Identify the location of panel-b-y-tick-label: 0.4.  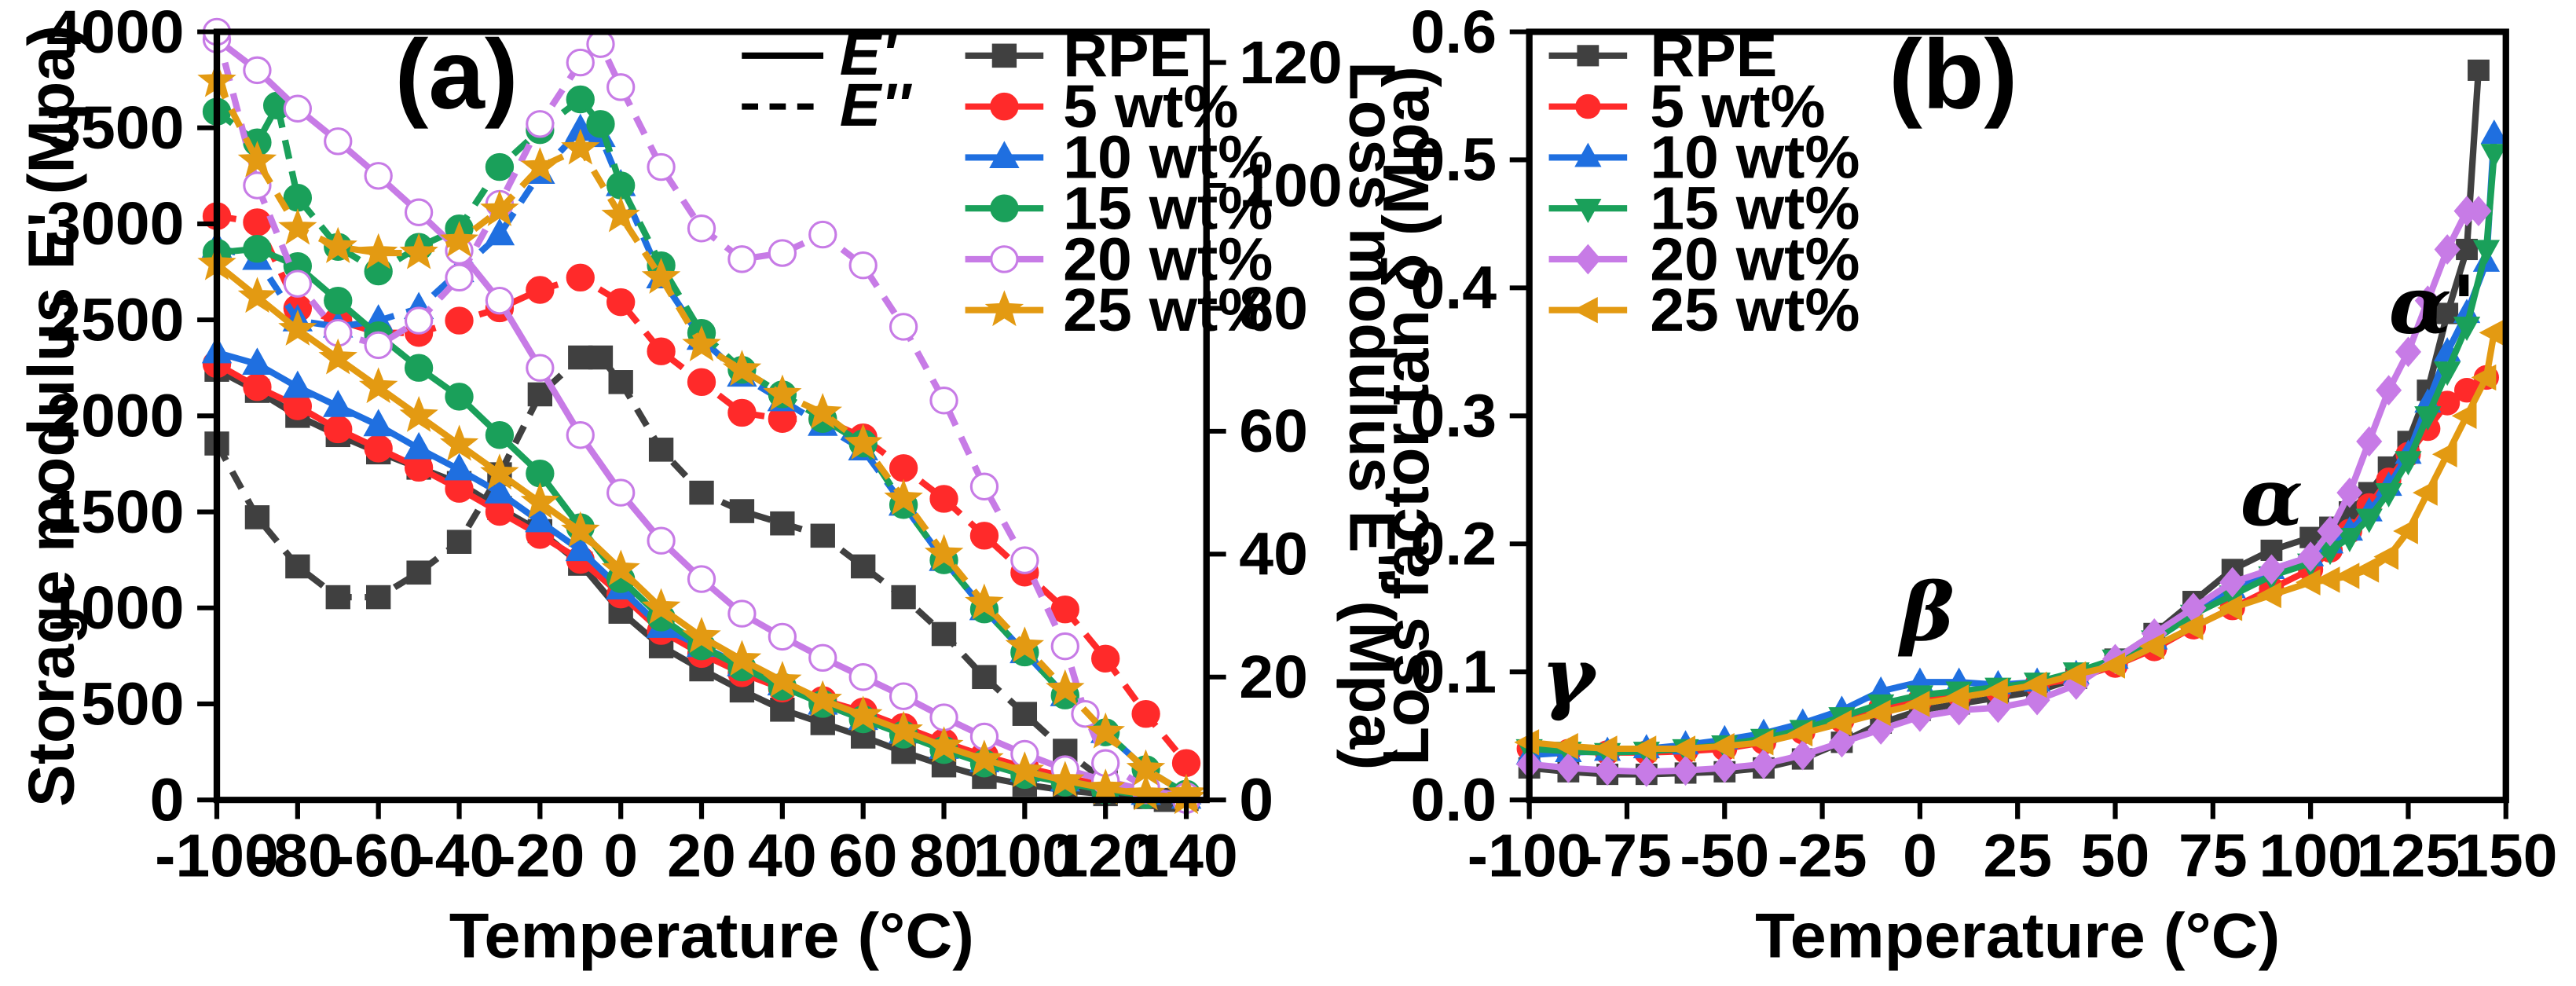
(1454, 288).